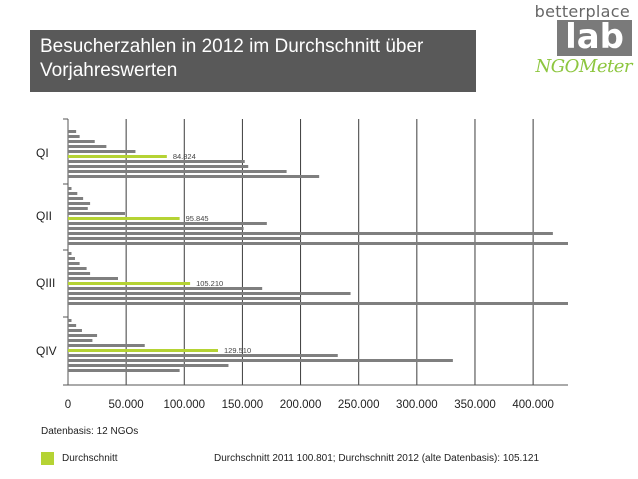 The width and height of the screenshot is (638, 479). What do you see at coordinates (47, 458) in the screenshot?
I see `legend-swatch-average` at bounding box center [47, 458].